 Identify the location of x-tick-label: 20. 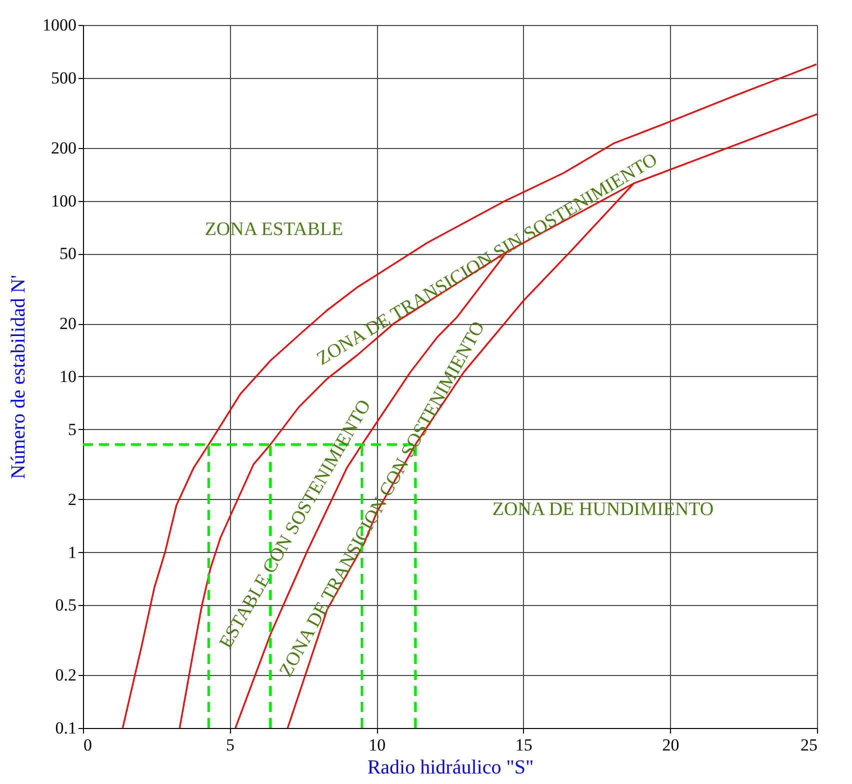
(671, 745).